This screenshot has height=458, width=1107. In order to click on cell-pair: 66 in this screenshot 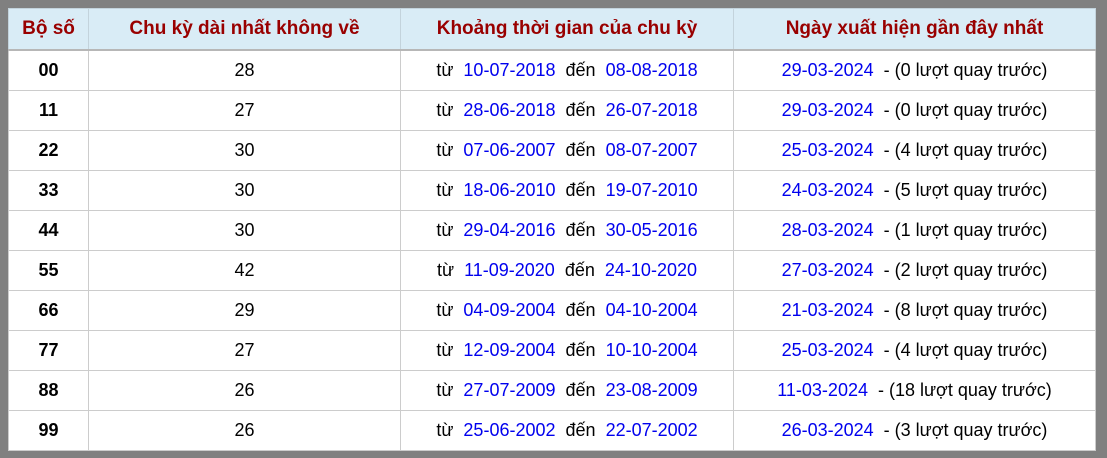, I will do `click(48, 310)`.